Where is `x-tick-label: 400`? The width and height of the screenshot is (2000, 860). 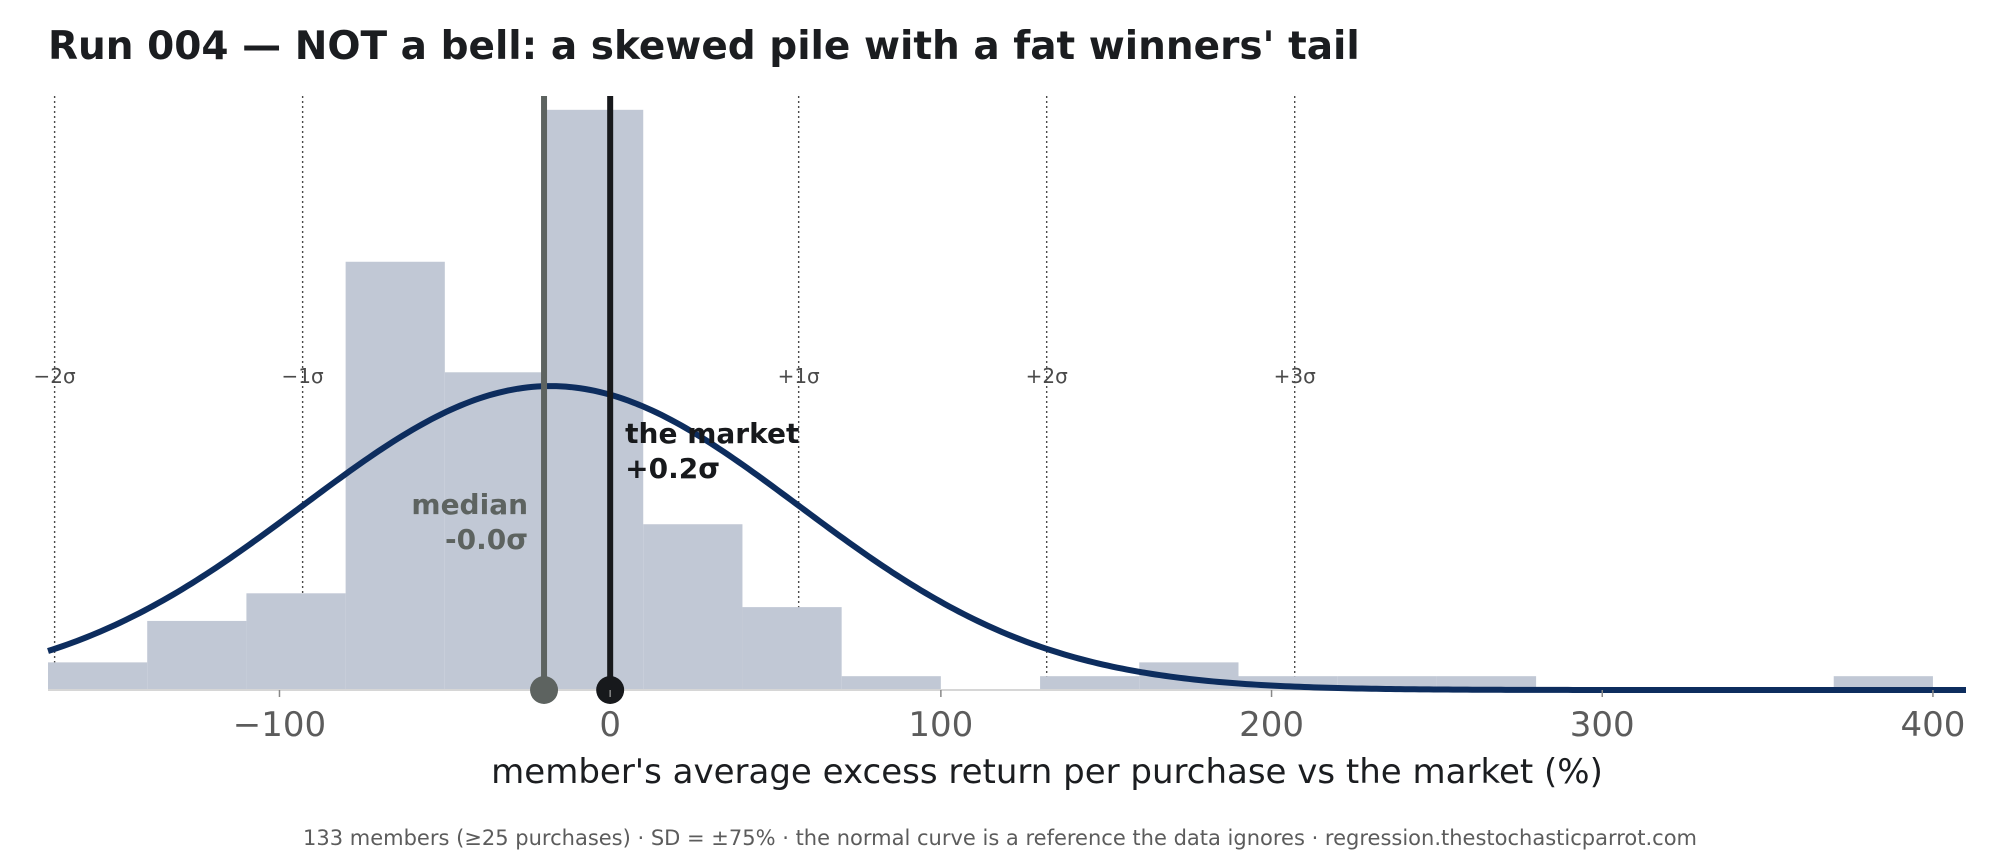 x-tick-label: 400 is located at coordinates (1932, 725).